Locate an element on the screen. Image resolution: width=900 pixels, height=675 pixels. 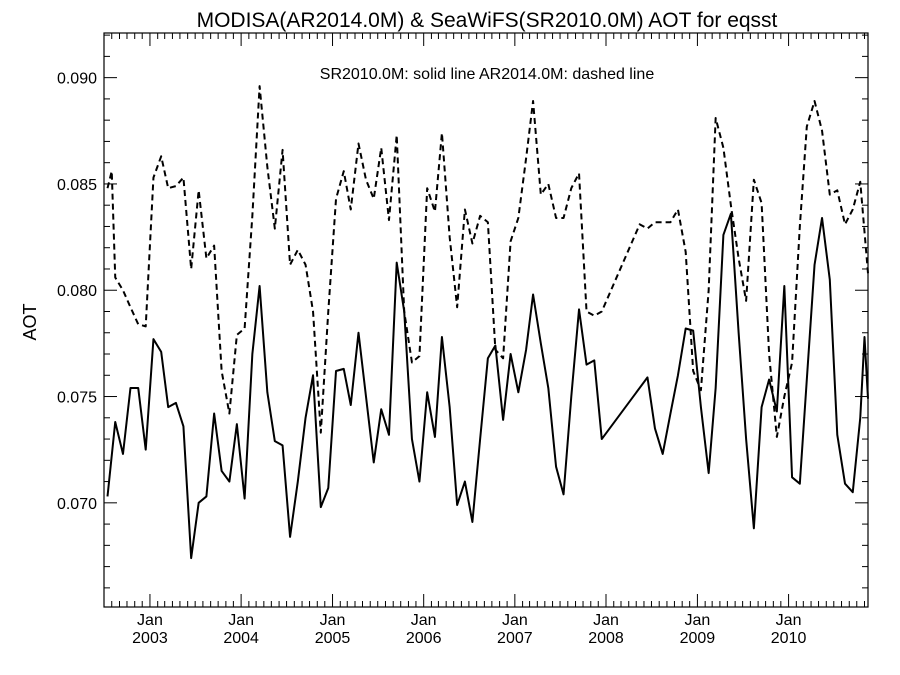
y-tick-label: 0.075 is located at coordinates (77, 398).